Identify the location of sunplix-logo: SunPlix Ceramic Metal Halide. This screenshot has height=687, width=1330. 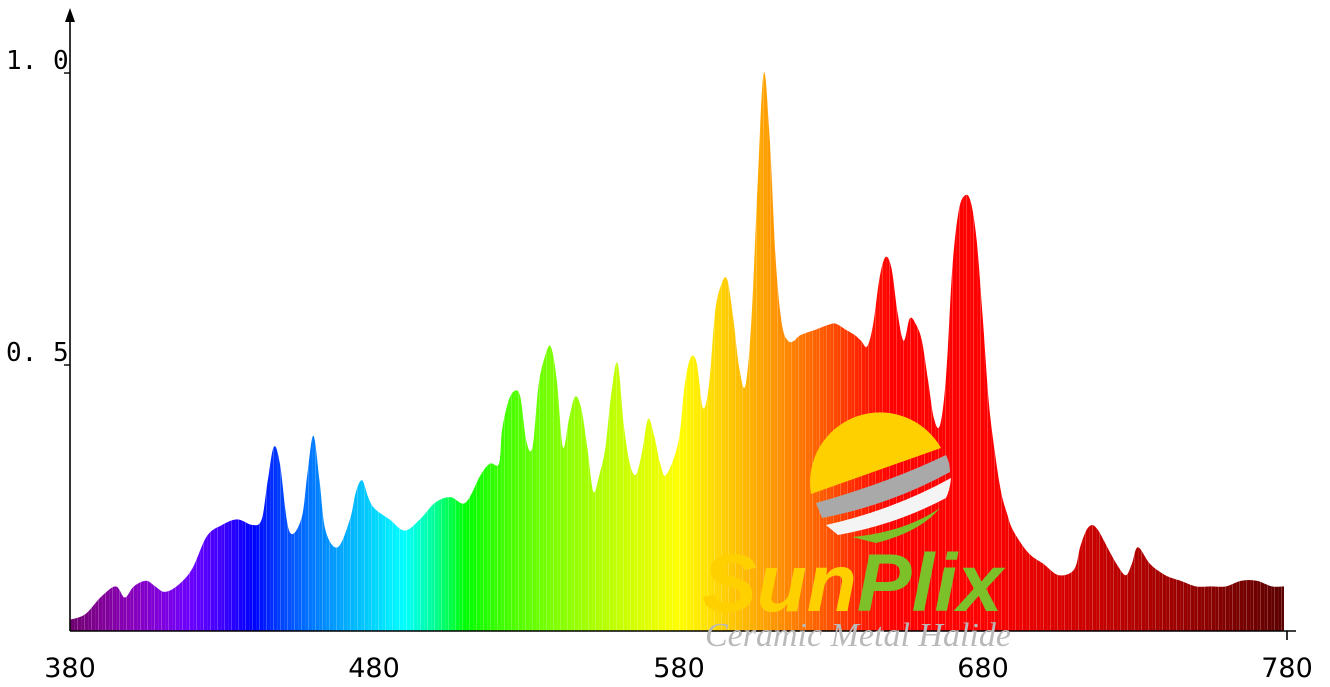
(856, 533).